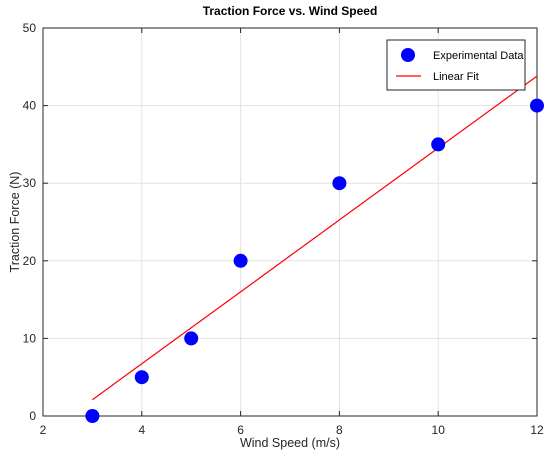 The image size is (550, 457). Describe the element at coordinates (478, 56) in the screenshot. I see `legend-label-scatter: Experimental Data` at that location.